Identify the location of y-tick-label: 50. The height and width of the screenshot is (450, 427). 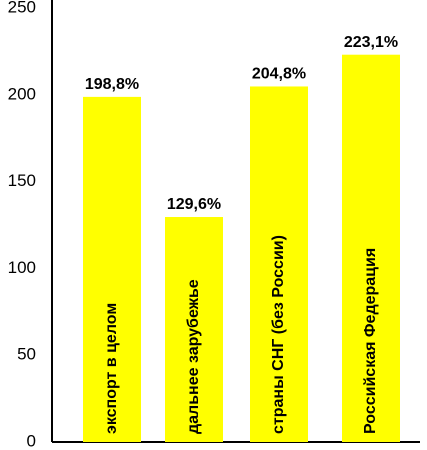
(26, 354).